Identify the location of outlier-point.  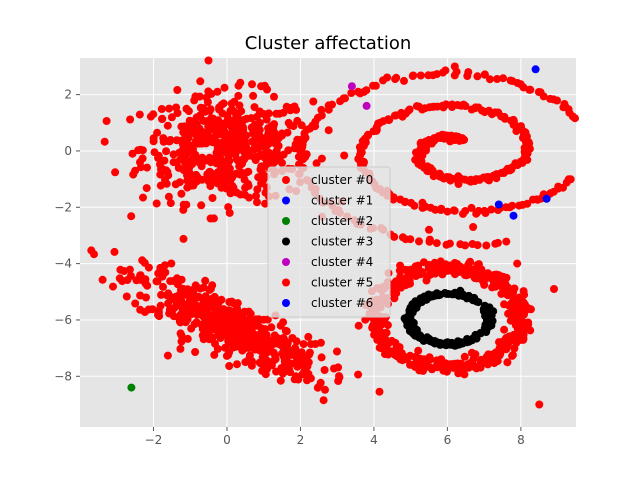
(429, 229).